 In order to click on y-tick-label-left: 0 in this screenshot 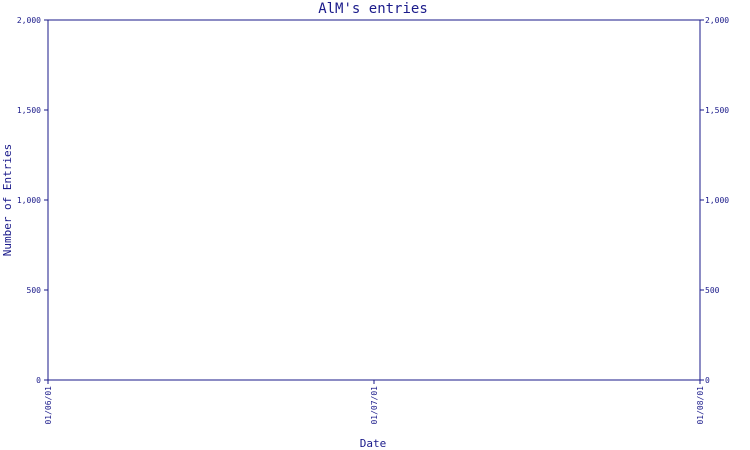, I will do `click(38, 380)`.